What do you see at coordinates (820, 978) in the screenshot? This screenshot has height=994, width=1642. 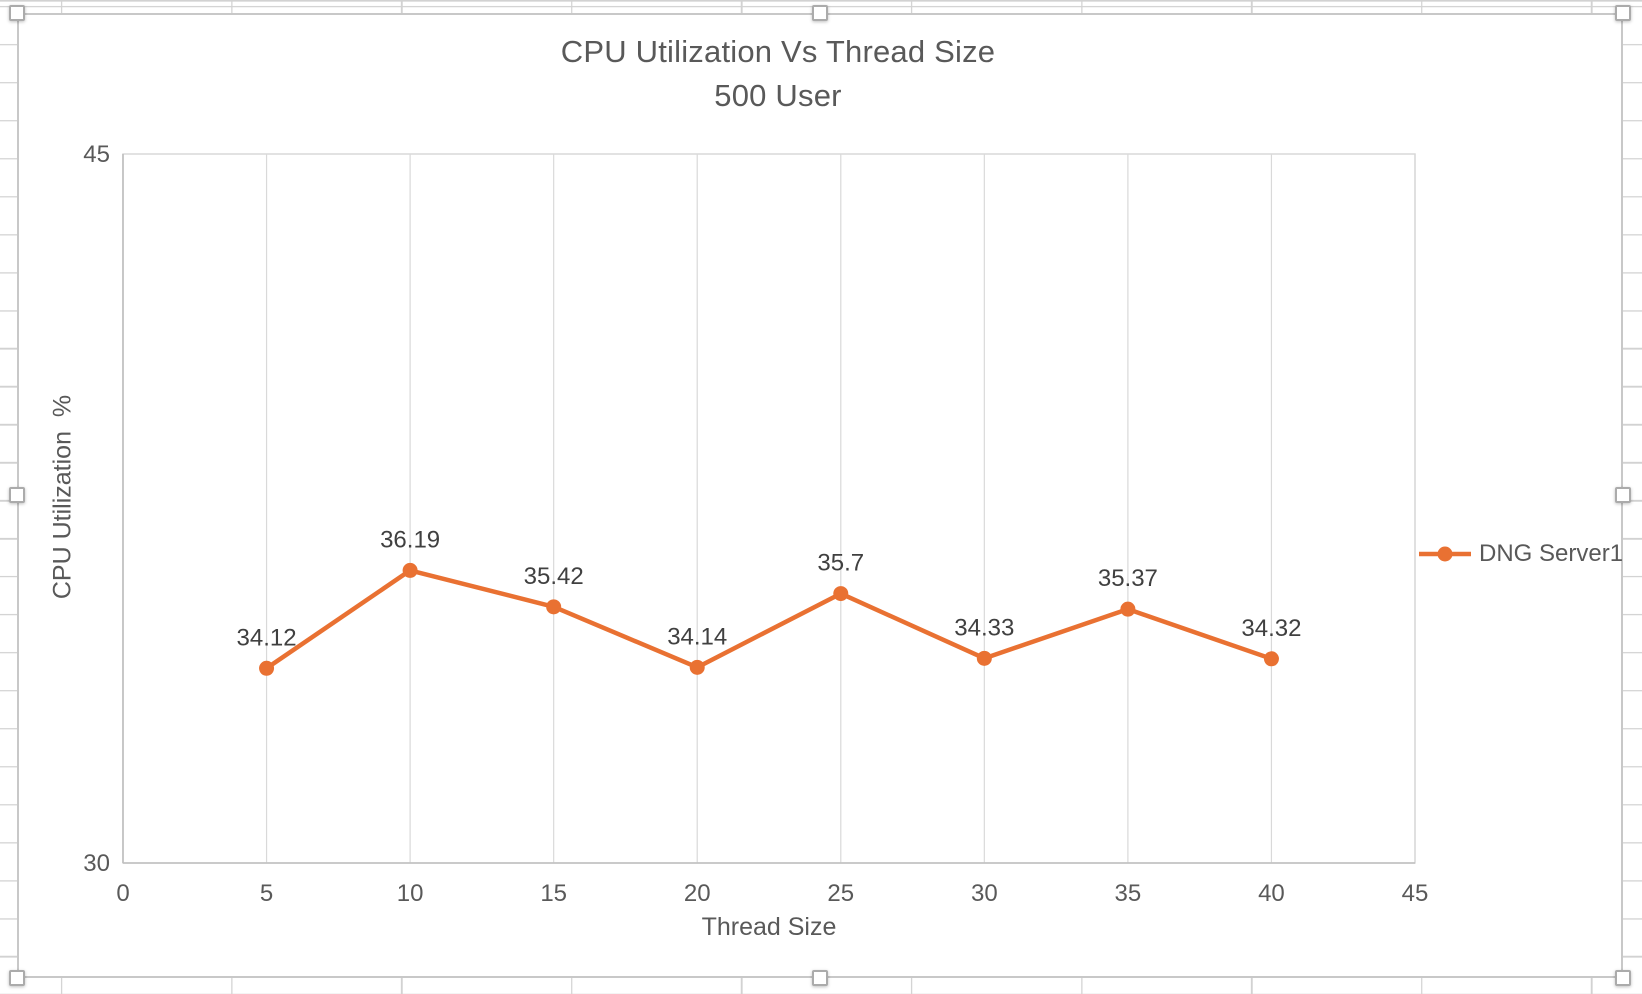 I see `resize-handle-bottom-center` at bounding box center [820, 978].